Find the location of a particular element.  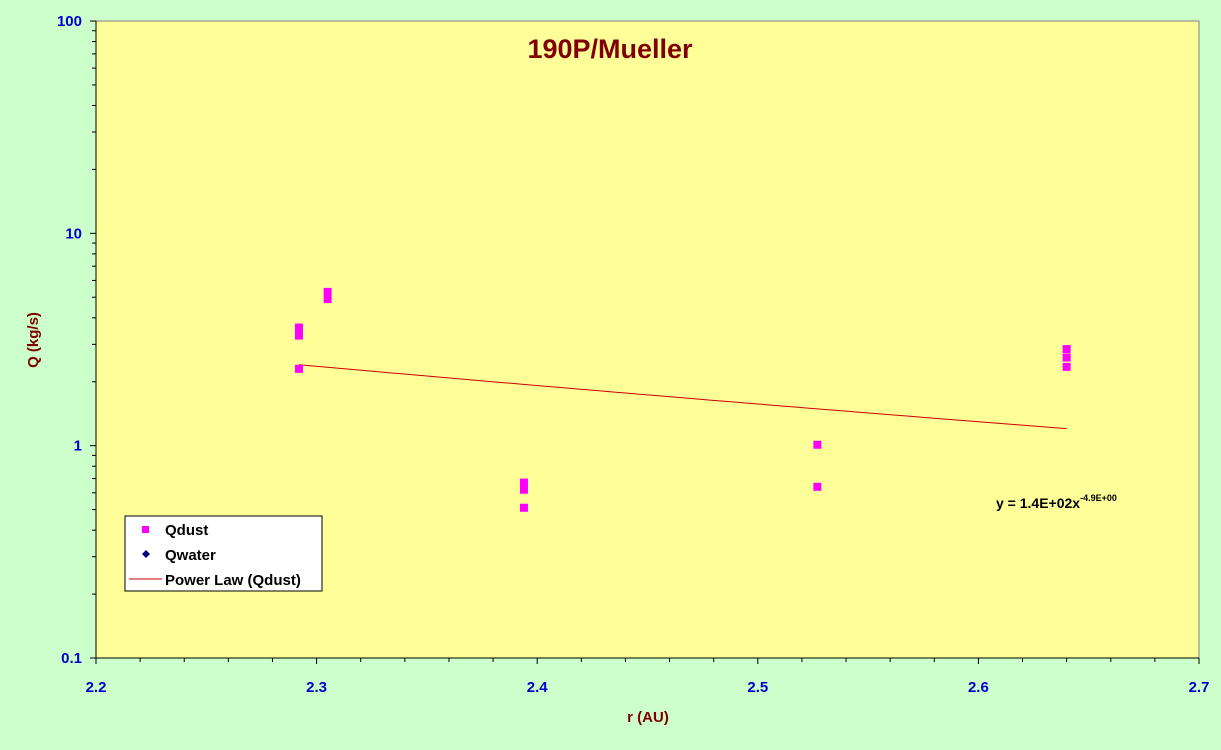

y-tick-label: 10 is located at coordinates (73, 233).